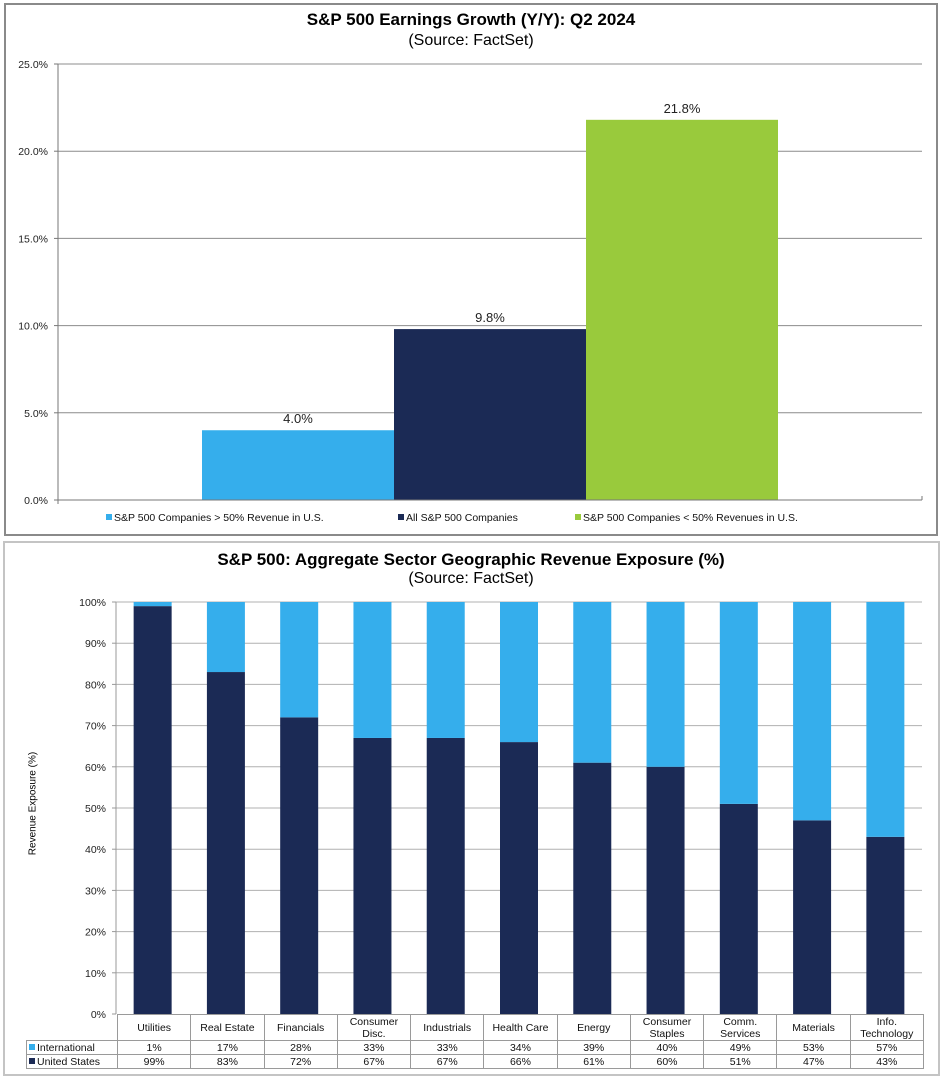 This screenshot has height=1078, width=942. I want to click on data-table-value-cell: 72%, so click(300, 1061).